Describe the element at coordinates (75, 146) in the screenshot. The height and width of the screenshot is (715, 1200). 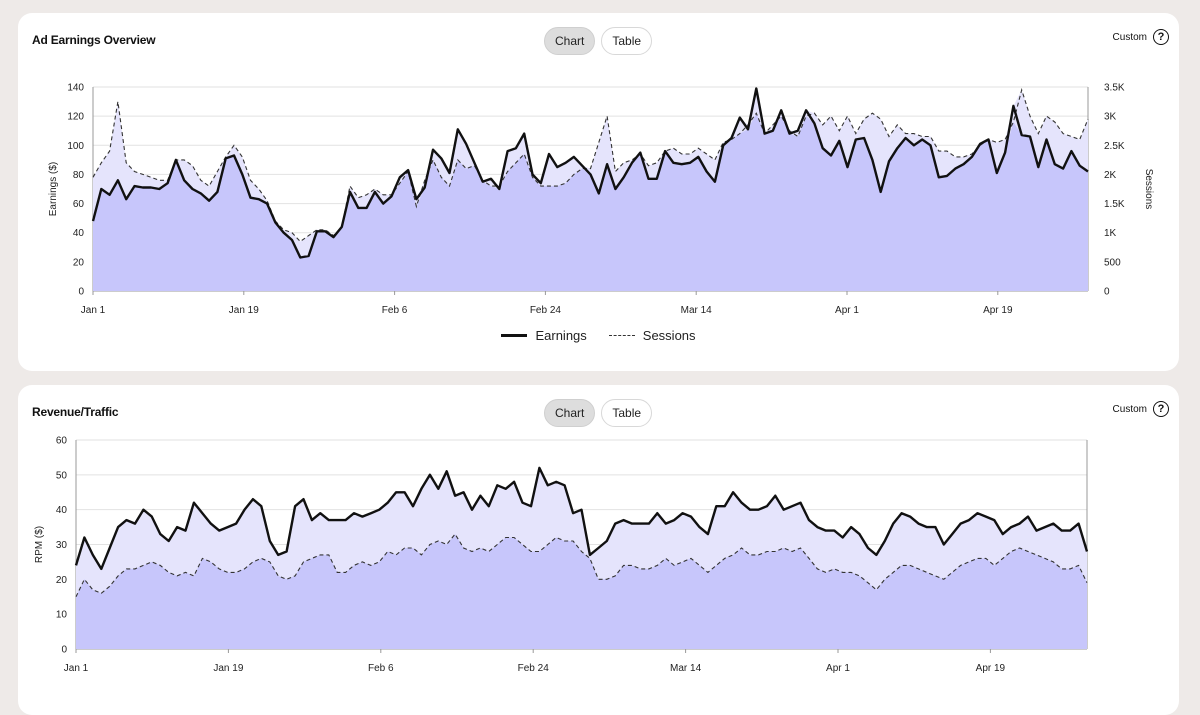
I see `y-tick-label: 100` at that location.